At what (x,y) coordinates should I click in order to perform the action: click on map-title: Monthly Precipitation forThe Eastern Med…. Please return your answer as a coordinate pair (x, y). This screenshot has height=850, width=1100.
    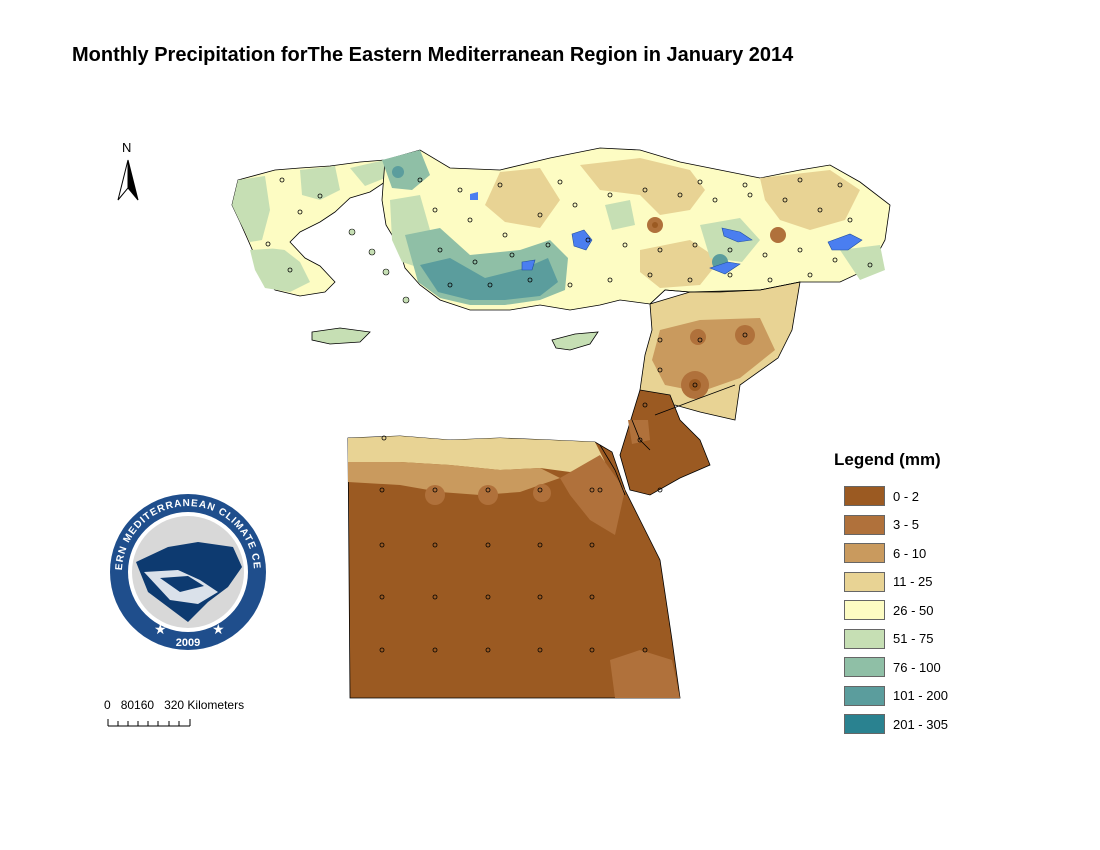
    Looking at the image, I should click on (433, 55).